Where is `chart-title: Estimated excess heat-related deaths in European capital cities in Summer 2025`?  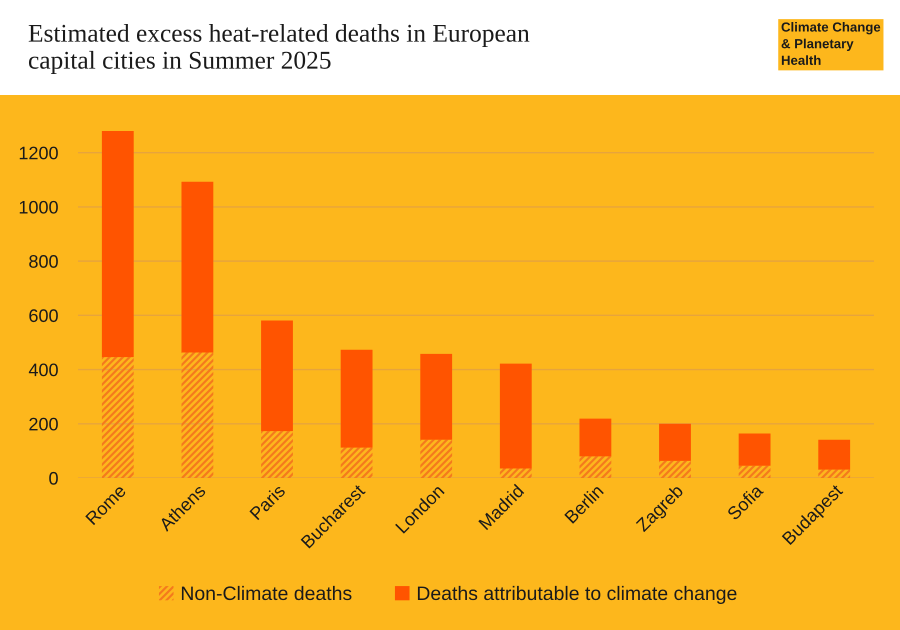
chart-title: Estimated excess heat-related deaths in European capital cities in Summer 2025 is located at coordinates (279, 49).